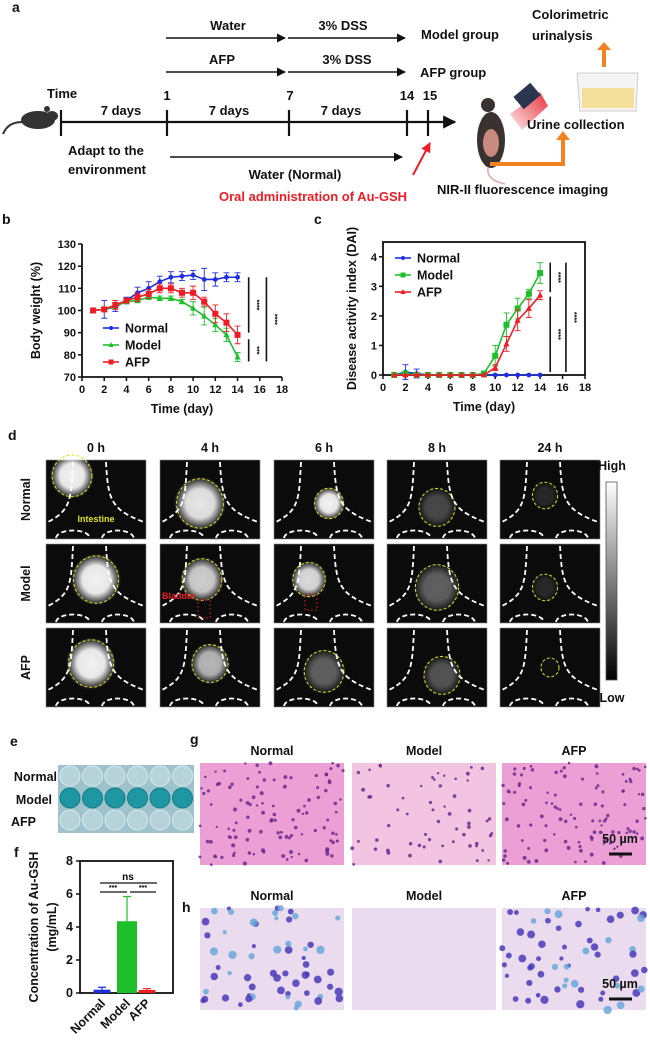  Describe the element at coordinates (374, 317) in the screenshot. I see `y-tick-label: 2` at that location.